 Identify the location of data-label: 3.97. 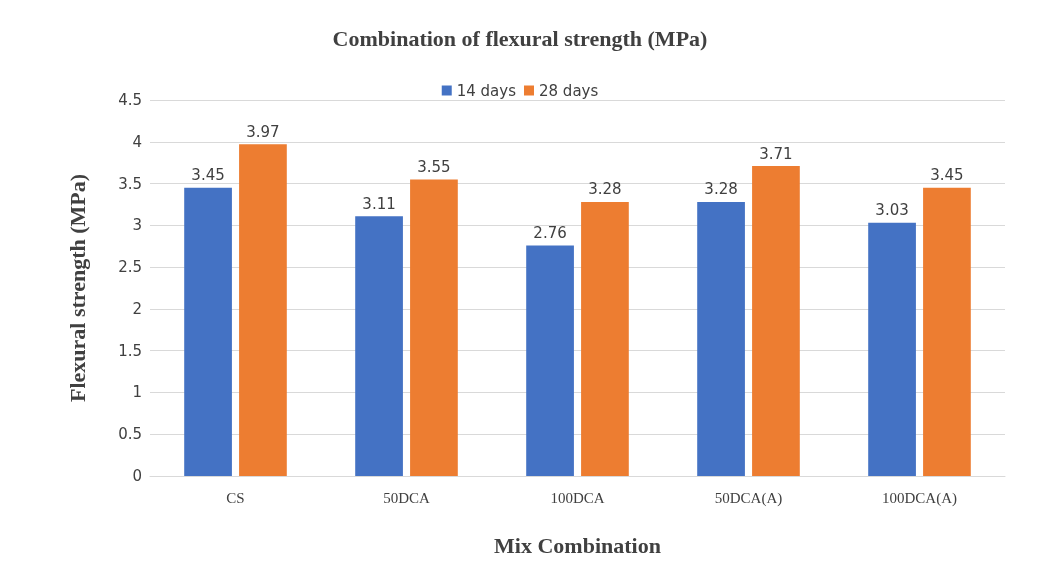
(263, 131).